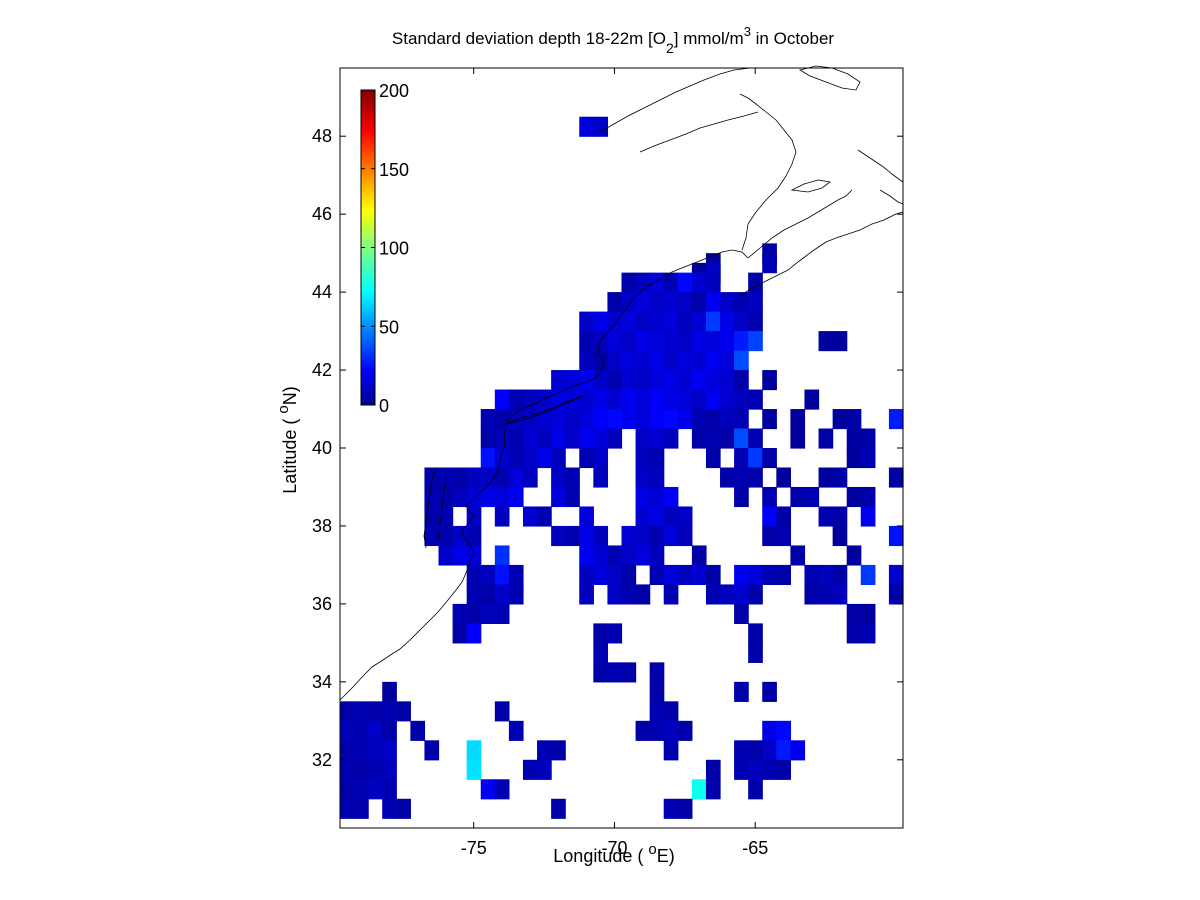 This screenshot has height=900, width=1200. Describe the element at coordinates (614, 848) in the screenshot. I see `x-tick-label: -70` at that location.